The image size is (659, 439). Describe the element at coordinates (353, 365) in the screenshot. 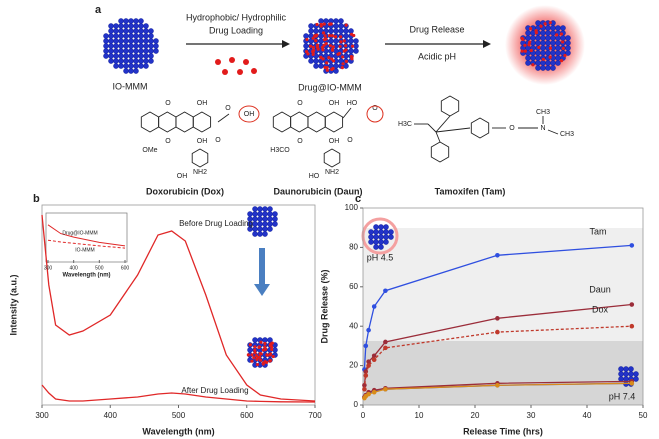

I see `y-tick-label: 20` at that location.